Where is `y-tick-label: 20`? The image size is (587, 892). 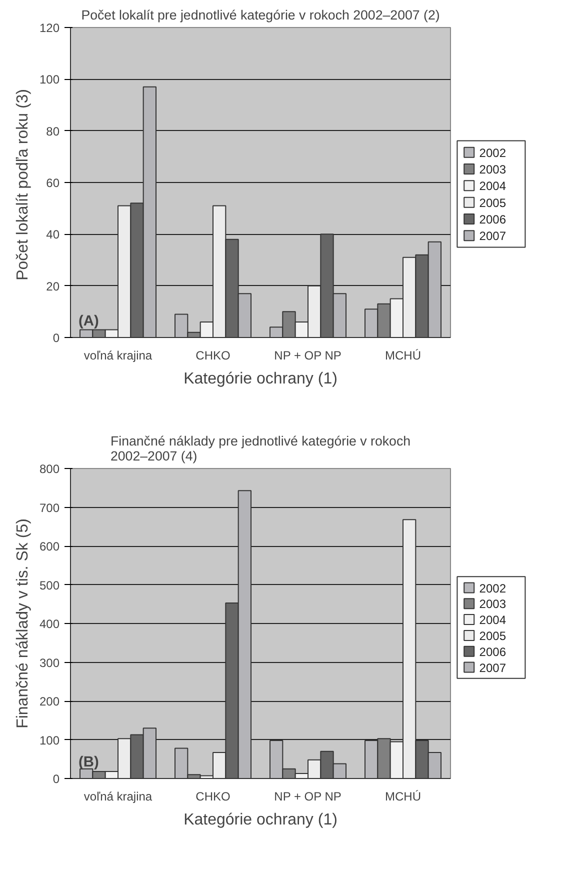 y-tick-label: 20 is located at coordinates (53, 286).